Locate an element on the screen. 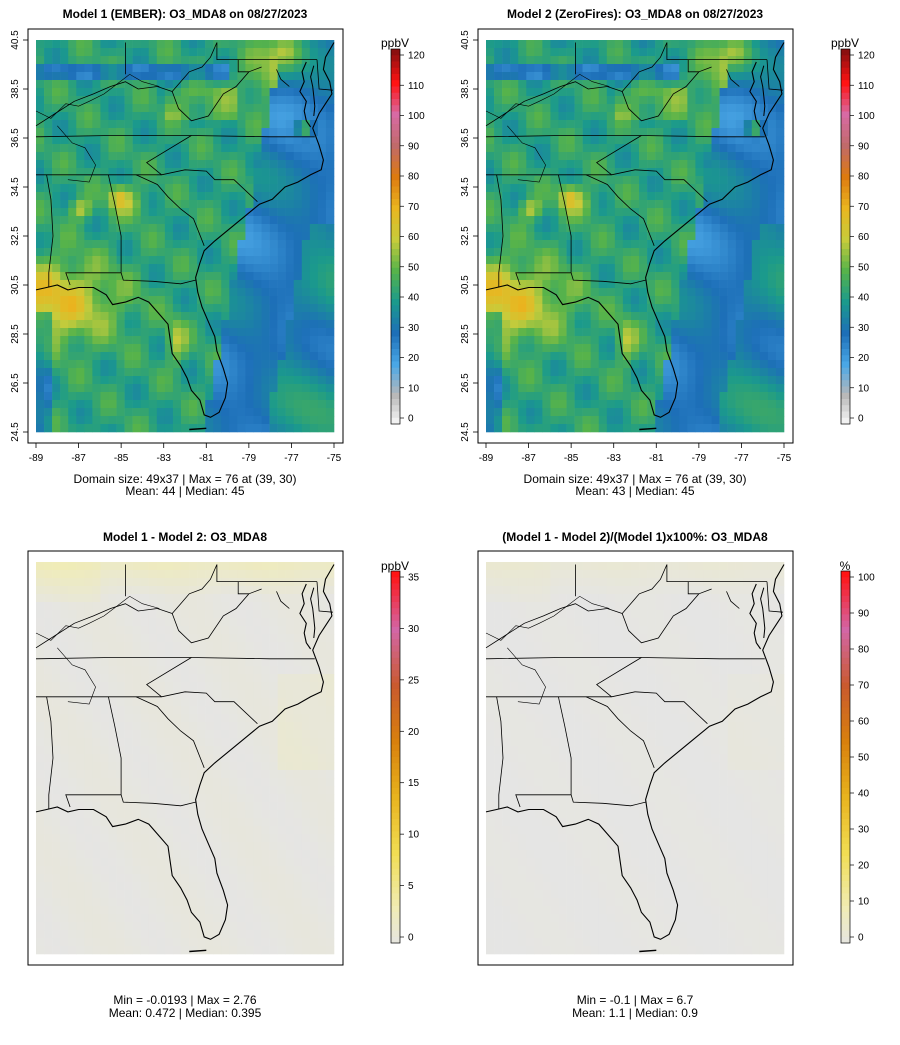 This screenshot has width=900, height=1045. panel-title: Model 1 - Model 2: O3_MDA8 is located at coordinates (185, 537).